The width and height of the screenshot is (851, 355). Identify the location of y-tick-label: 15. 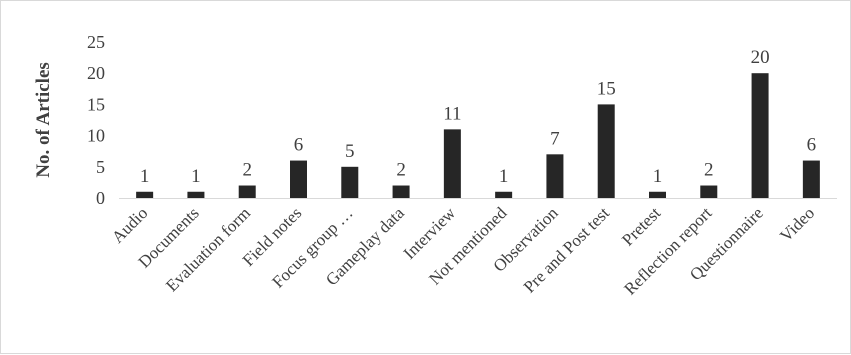
(96, 104).